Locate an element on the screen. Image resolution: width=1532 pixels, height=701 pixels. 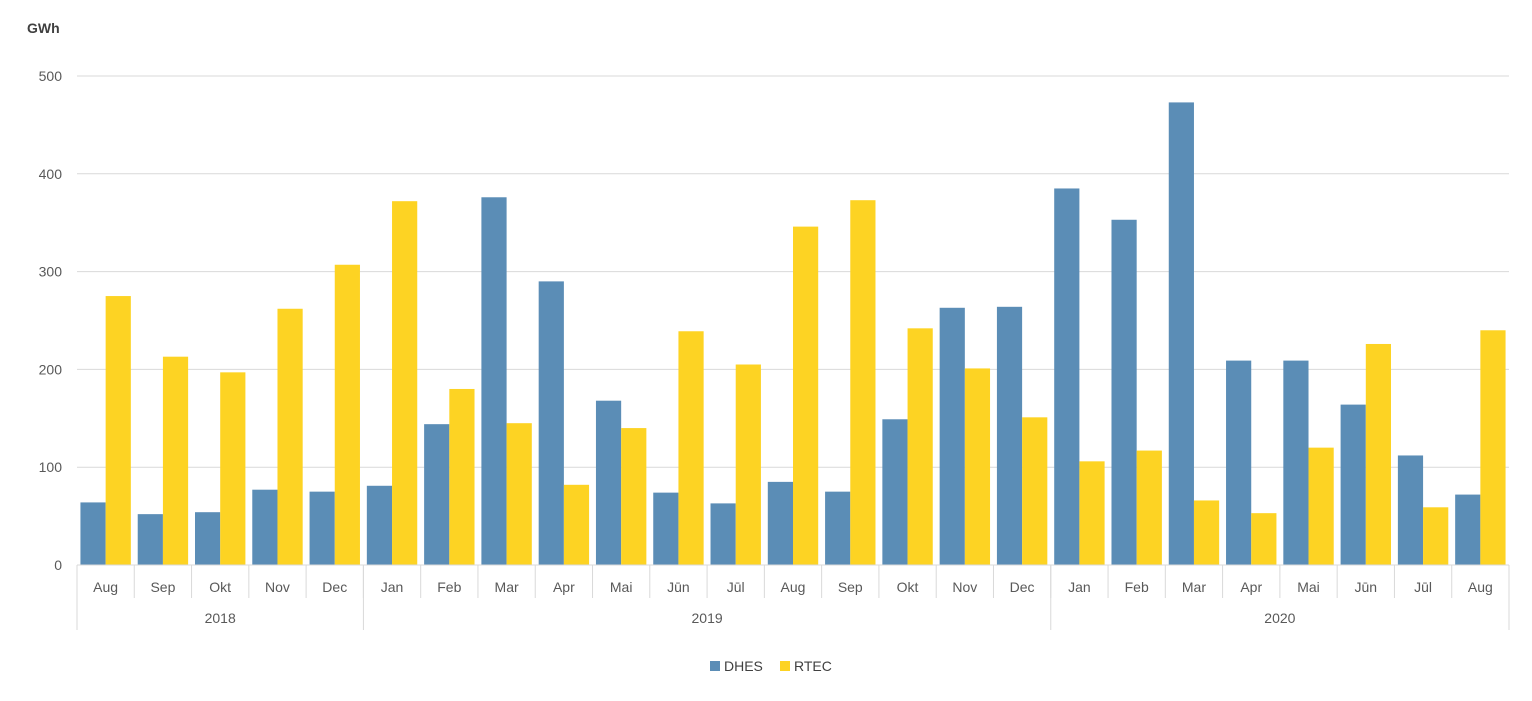
y-tick-label: 200 is located at coordinates (51, 369).